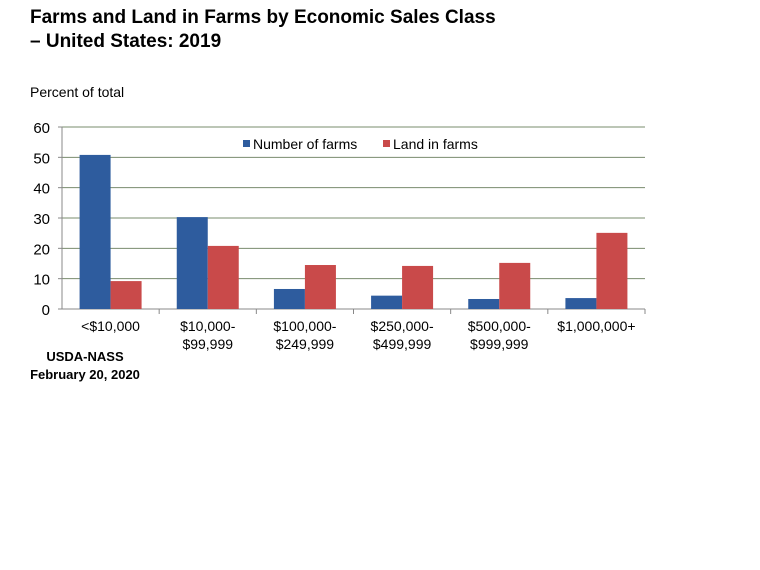 This screenshot has width=760, height=570. Describe the element at coordinates (41, 128) in the screenshot. I see `y-tick-label: 60` at that location.